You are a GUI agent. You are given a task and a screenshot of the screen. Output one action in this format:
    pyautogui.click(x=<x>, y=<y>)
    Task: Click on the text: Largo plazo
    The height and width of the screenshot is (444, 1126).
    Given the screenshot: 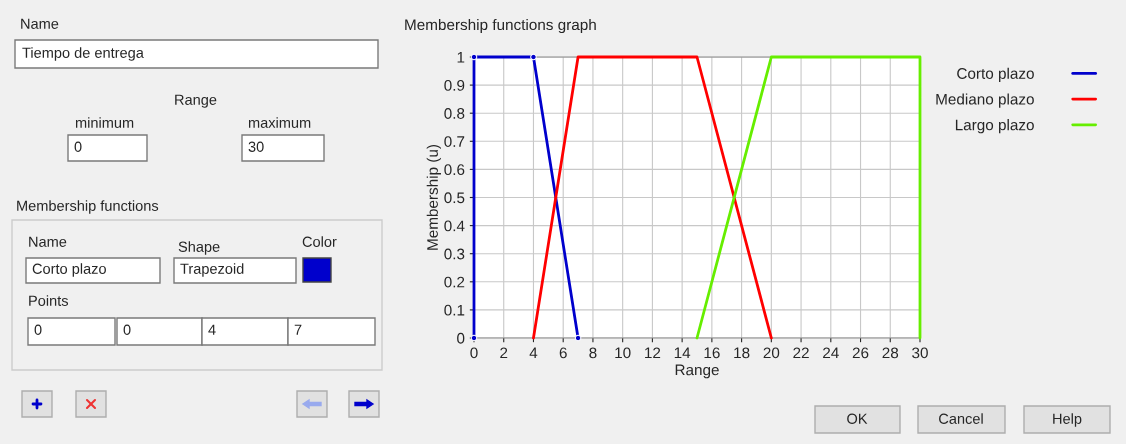 What is the action you would take?
    pyautogui.click(x=994, y=126)
    